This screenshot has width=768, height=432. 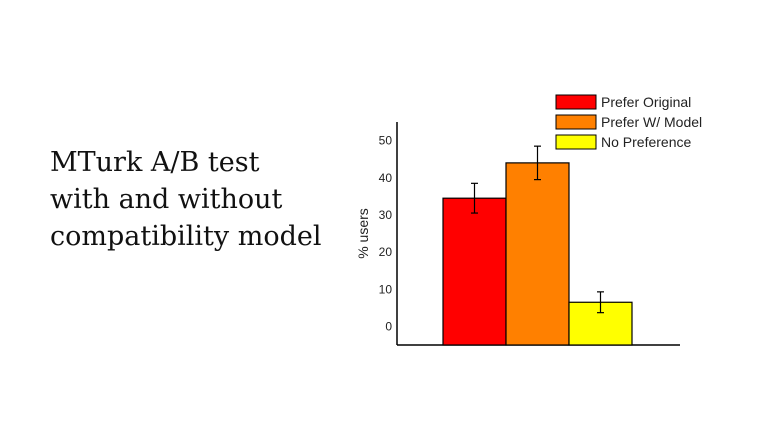 What do you see at coordinates (646, 142) in the screenshot?
I see `legend-label-3: No Preference` at bounding box center [646, 142].